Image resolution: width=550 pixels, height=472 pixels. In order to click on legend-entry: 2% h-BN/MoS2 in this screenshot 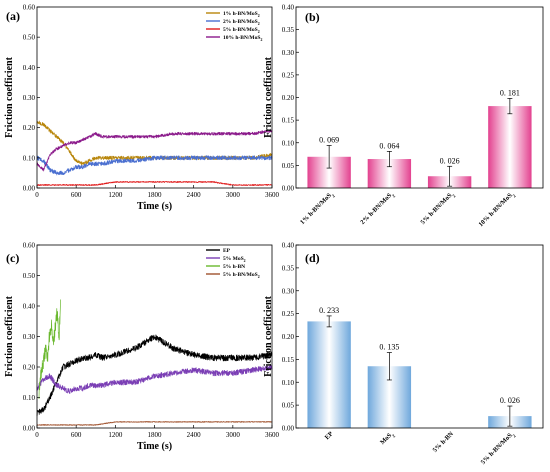, I will do `click(241, 22)`.